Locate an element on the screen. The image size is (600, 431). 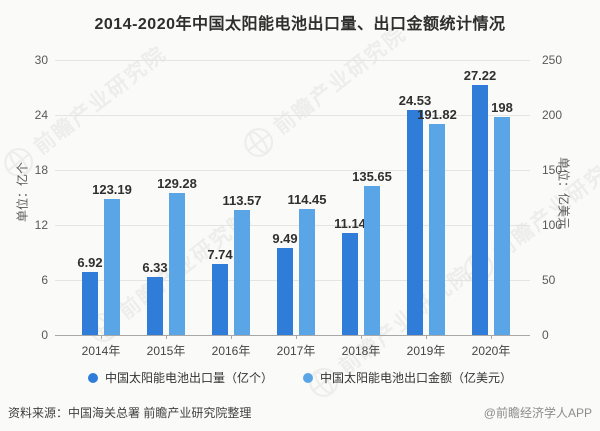
left-axis-tick-label: 12 is located at coordinates (41, 225).